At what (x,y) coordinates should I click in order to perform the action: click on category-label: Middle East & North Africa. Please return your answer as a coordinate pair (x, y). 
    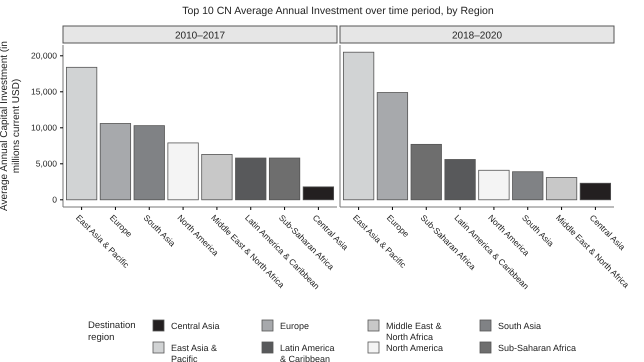
    Looking at the image, I should click on (414, 331).